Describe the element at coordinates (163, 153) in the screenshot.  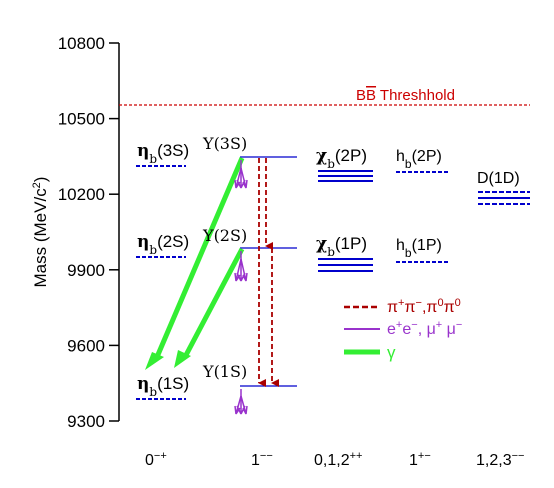
I see `label-etab-3s: ηb(3S)` at that location.